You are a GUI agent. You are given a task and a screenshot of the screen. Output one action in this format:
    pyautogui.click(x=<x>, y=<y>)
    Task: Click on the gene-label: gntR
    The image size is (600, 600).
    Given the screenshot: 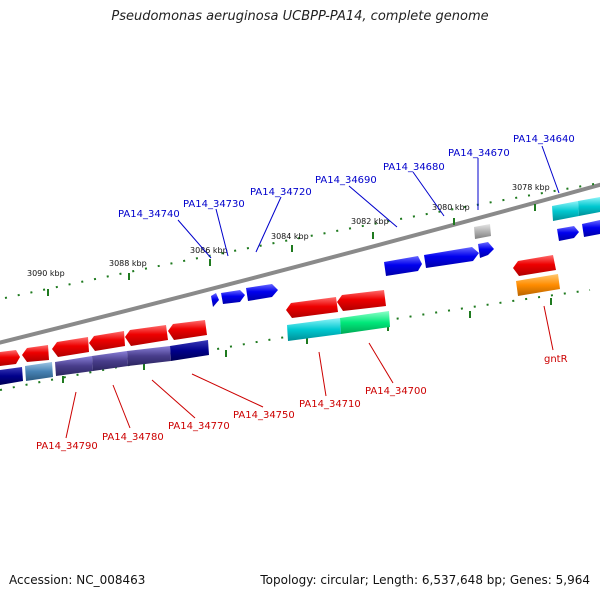 What is the action you would take?
    pyautogui.click(x=556, y=359)
    